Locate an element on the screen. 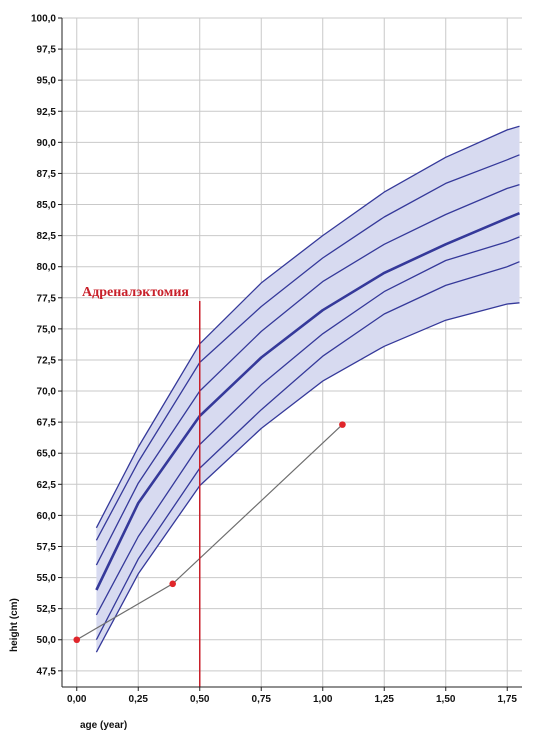  y-tick-label: 60,0 is located at coordinates (47, 516).